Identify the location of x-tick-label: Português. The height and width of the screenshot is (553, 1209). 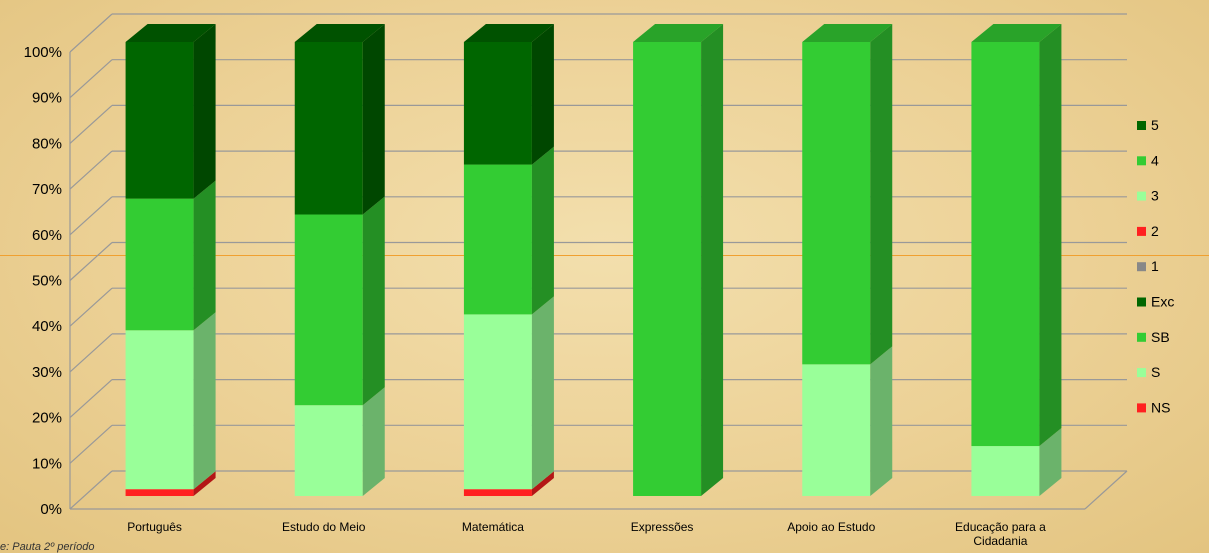
(154, 527).